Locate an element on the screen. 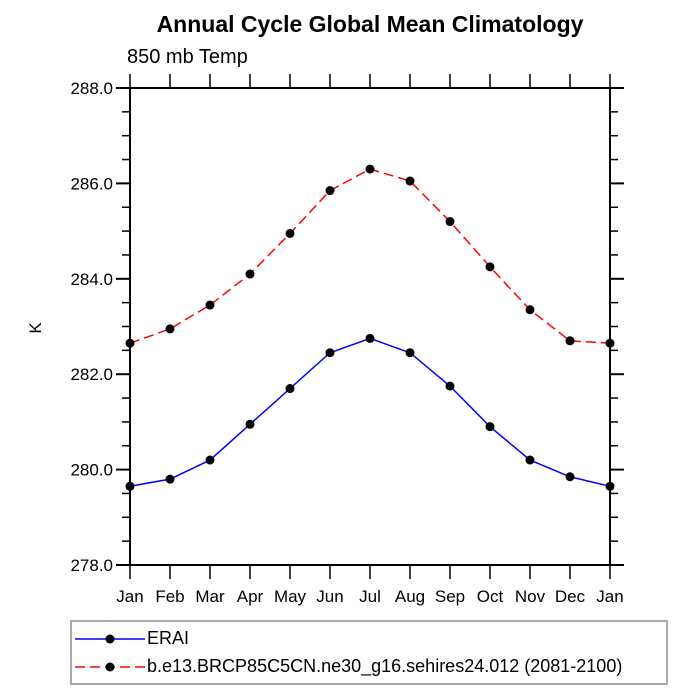 This screenshot has width=700, height=700. x-tick-label: Feb is located at coordinates (169, 596).